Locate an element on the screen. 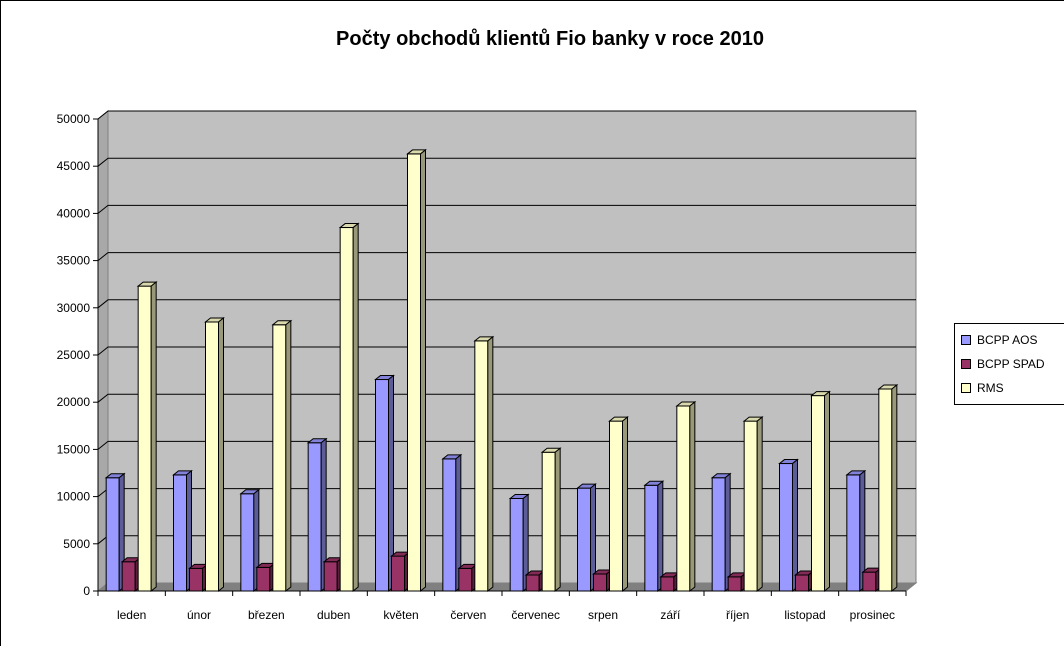  x-tick-label: červenec is located at coordinates (535, 615).